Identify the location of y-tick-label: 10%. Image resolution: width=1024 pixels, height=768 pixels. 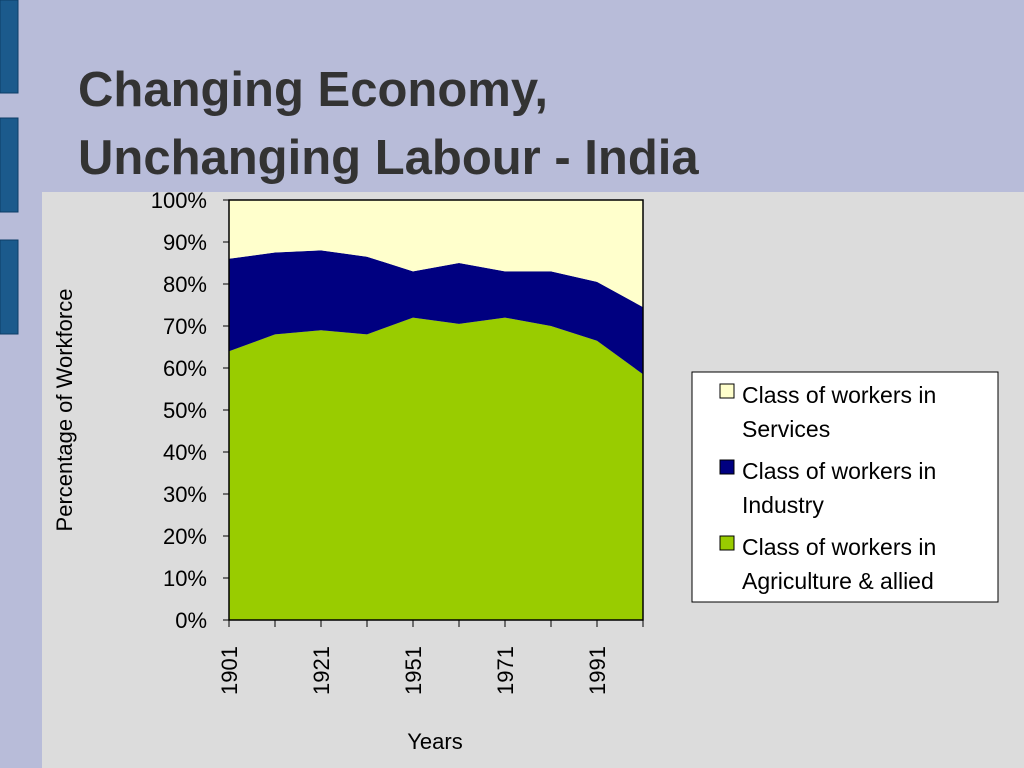
(185, 578).